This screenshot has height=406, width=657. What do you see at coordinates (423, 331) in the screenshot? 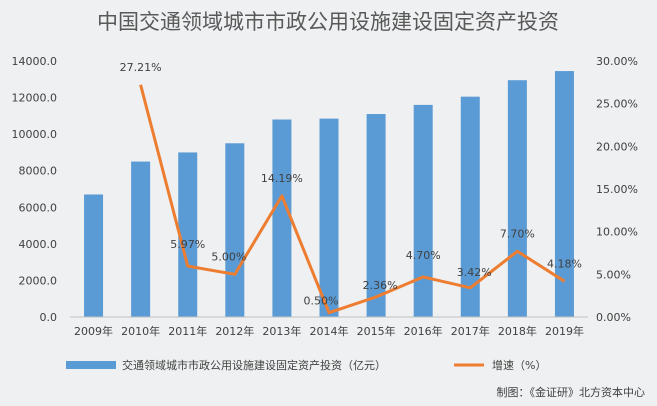
I see `x-tick-label: 2016年` at bounding box center [423, 331].